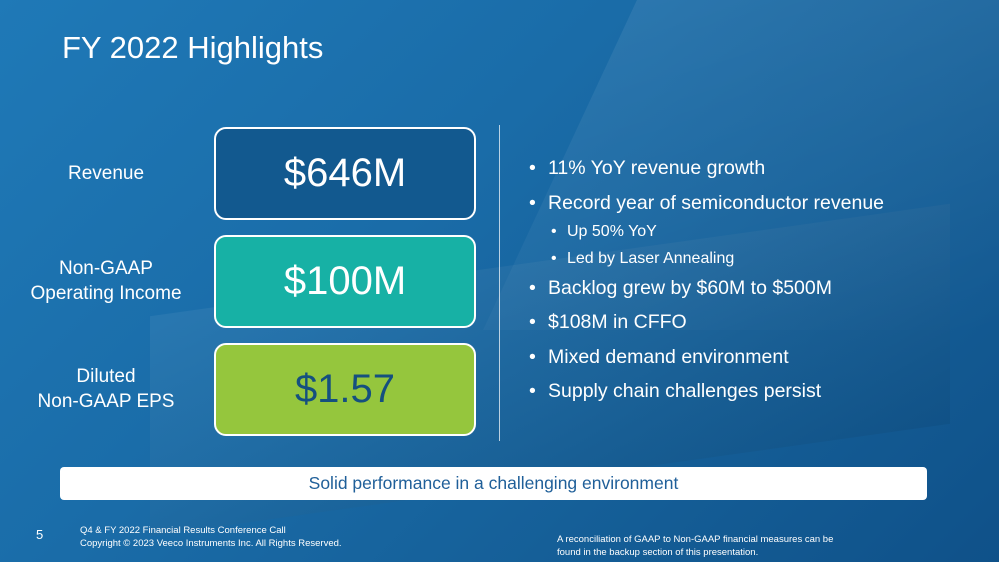  Describe the element at coordinates (705, 172) in the screenshot. I see `bullet-item: 11% YoY revenue growth` at that location.